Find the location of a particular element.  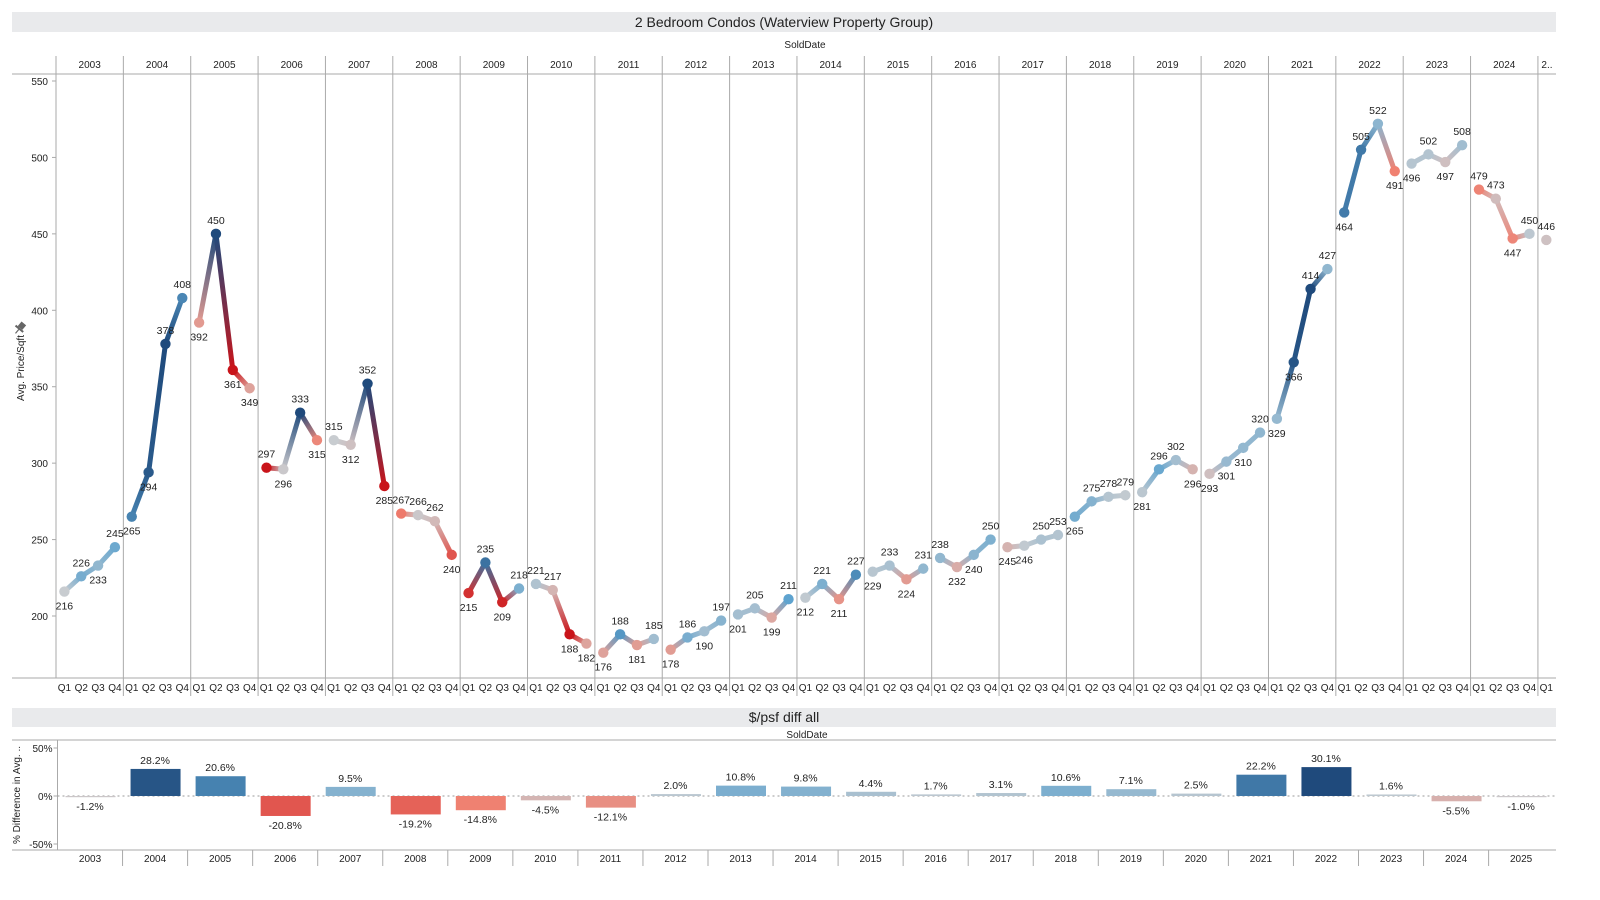

bar-label: -1.2% is located at coordinates (89, 807).